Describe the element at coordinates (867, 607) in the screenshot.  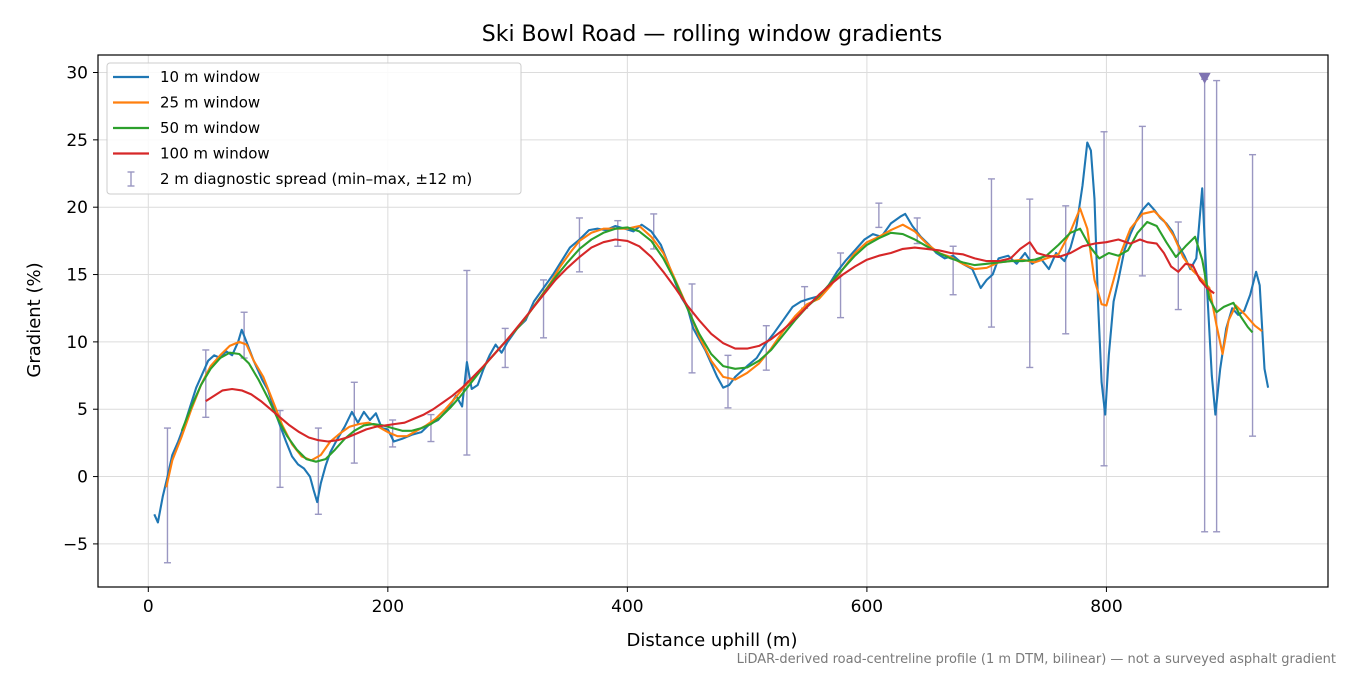
I see `x-tick-label: 600` at that location.